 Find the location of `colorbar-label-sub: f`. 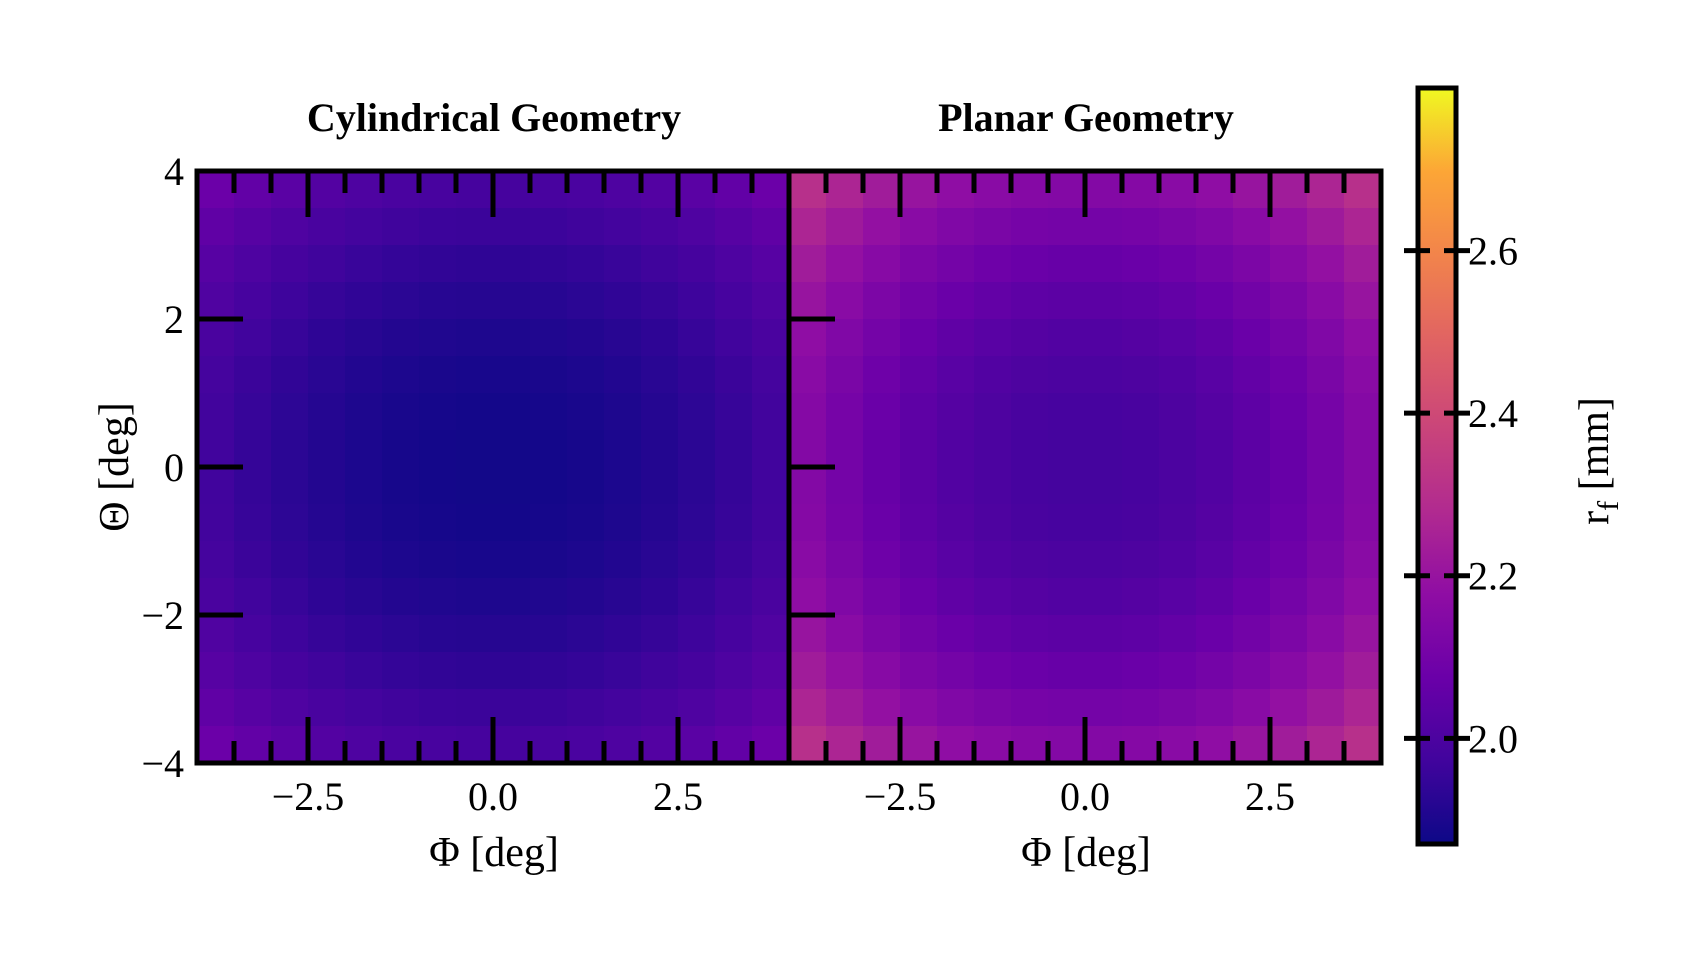

colorbar-label-sub: f is located at coordinates (1608, 506).